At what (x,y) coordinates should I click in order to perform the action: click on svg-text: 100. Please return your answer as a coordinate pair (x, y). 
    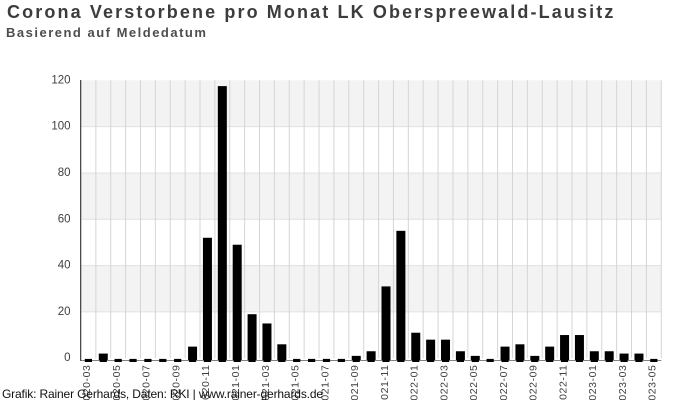
    Looking at the image, I should click on (60, 127).